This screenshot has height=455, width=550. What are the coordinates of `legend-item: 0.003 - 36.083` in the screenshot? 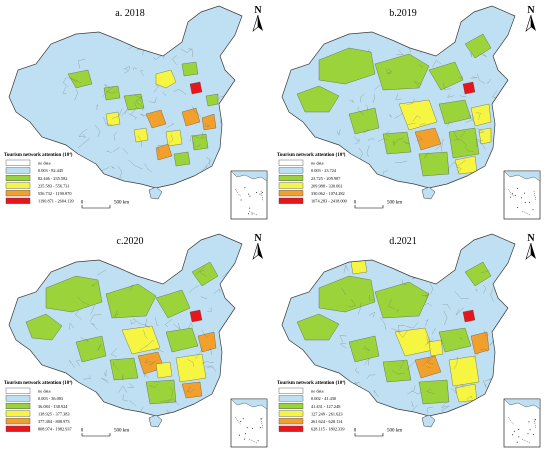 It's located at (34, 398).